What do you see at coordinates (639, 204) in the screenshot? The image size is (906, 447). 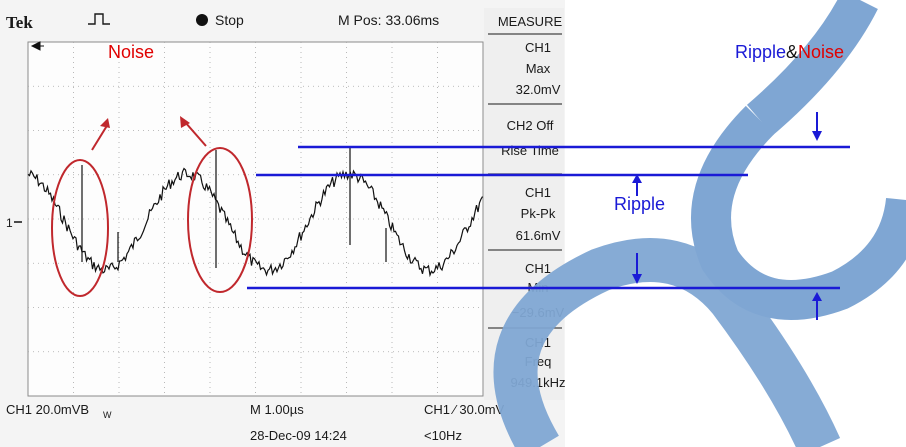 I see `ripple-label: Ripple` at bounding box center [639, 204].